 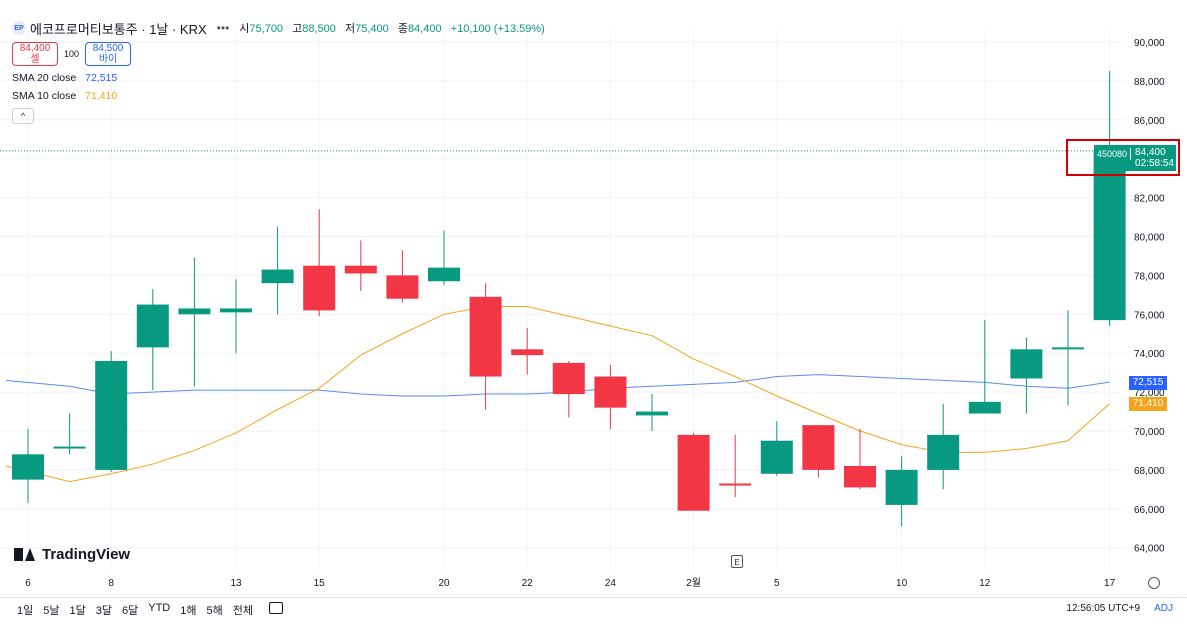 I want to click on change-value: +10,100 (+13.59%), so click(x=497, y=29).